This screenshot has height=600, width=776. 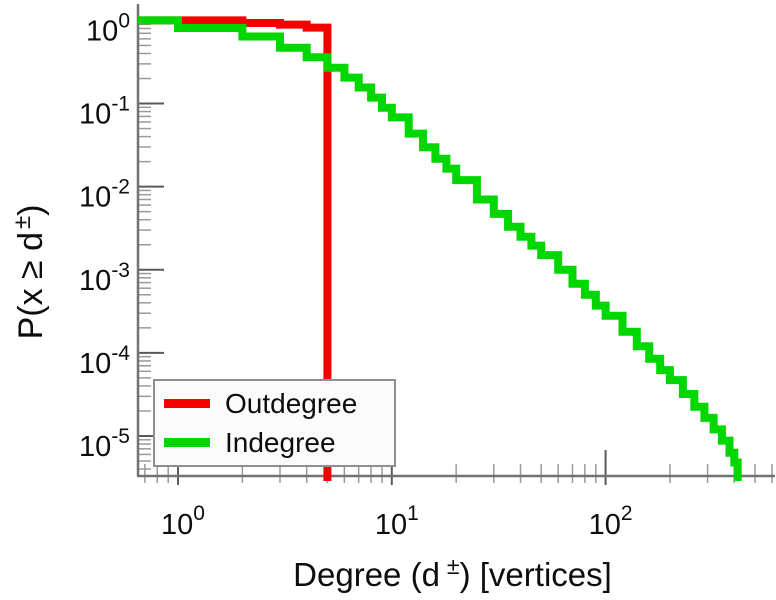 What do you see at coordinates (104, 361) in the screenshot?
I see `y-tick-label-10e-4: 10⁻⁴` at bounding box center [104, 361].